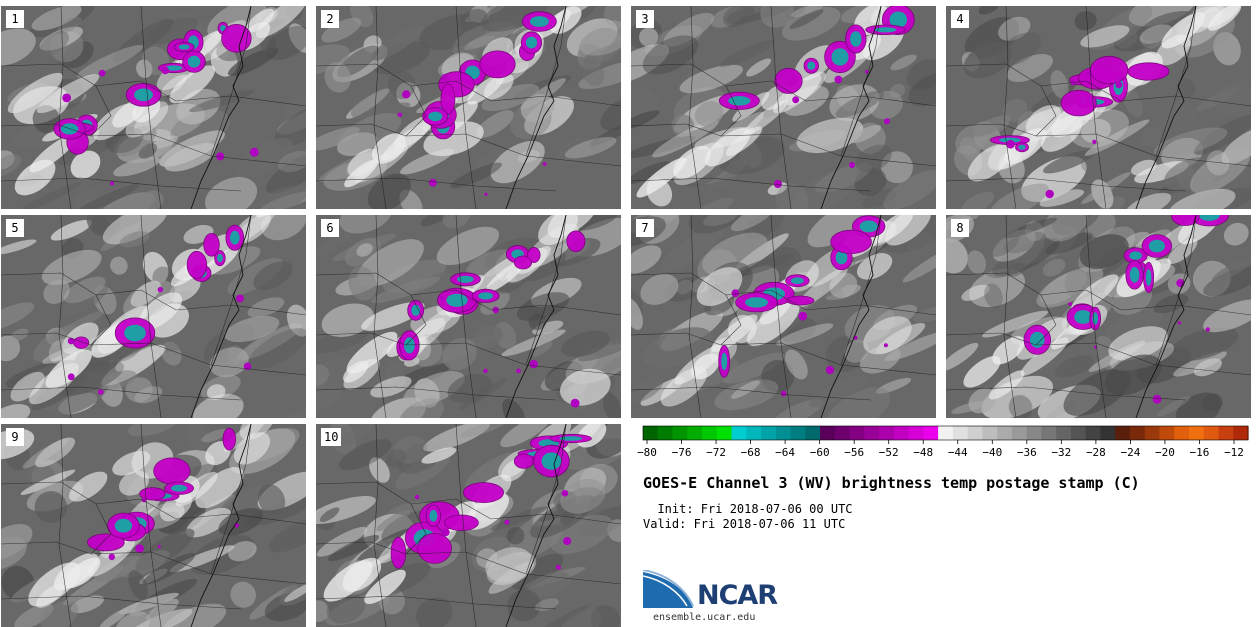 This screenshot has height=627, width=1260. Describe the element at coordinates (15, 437) in the screenshot. I see `member-number: 9` at that location.